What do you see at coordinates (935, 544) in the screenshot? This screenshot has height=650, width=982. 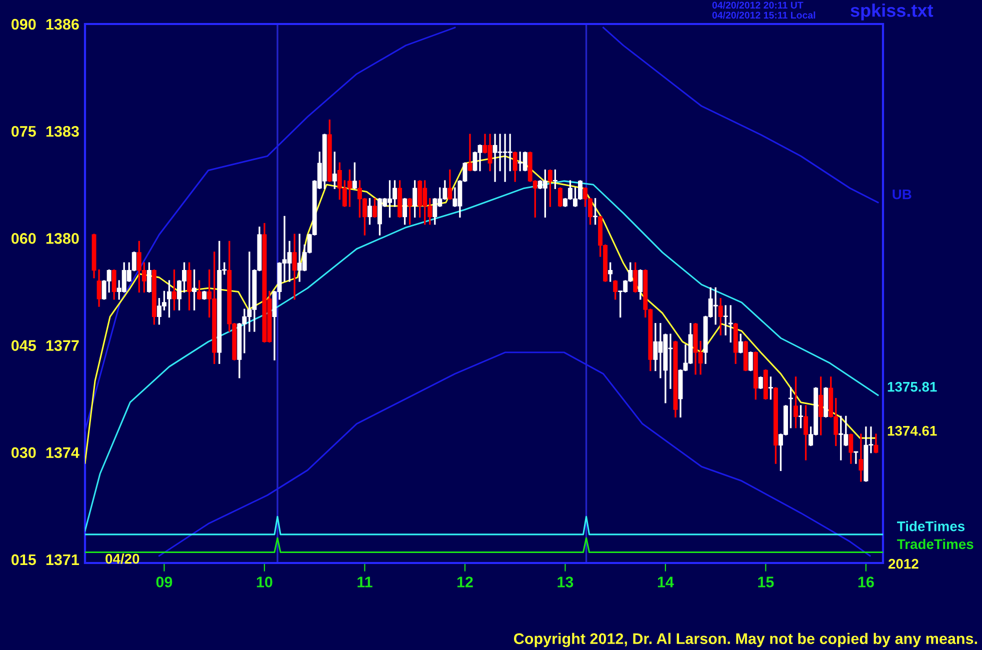 I see `series-label: TradeTimes` at bounding box center [935, 544].